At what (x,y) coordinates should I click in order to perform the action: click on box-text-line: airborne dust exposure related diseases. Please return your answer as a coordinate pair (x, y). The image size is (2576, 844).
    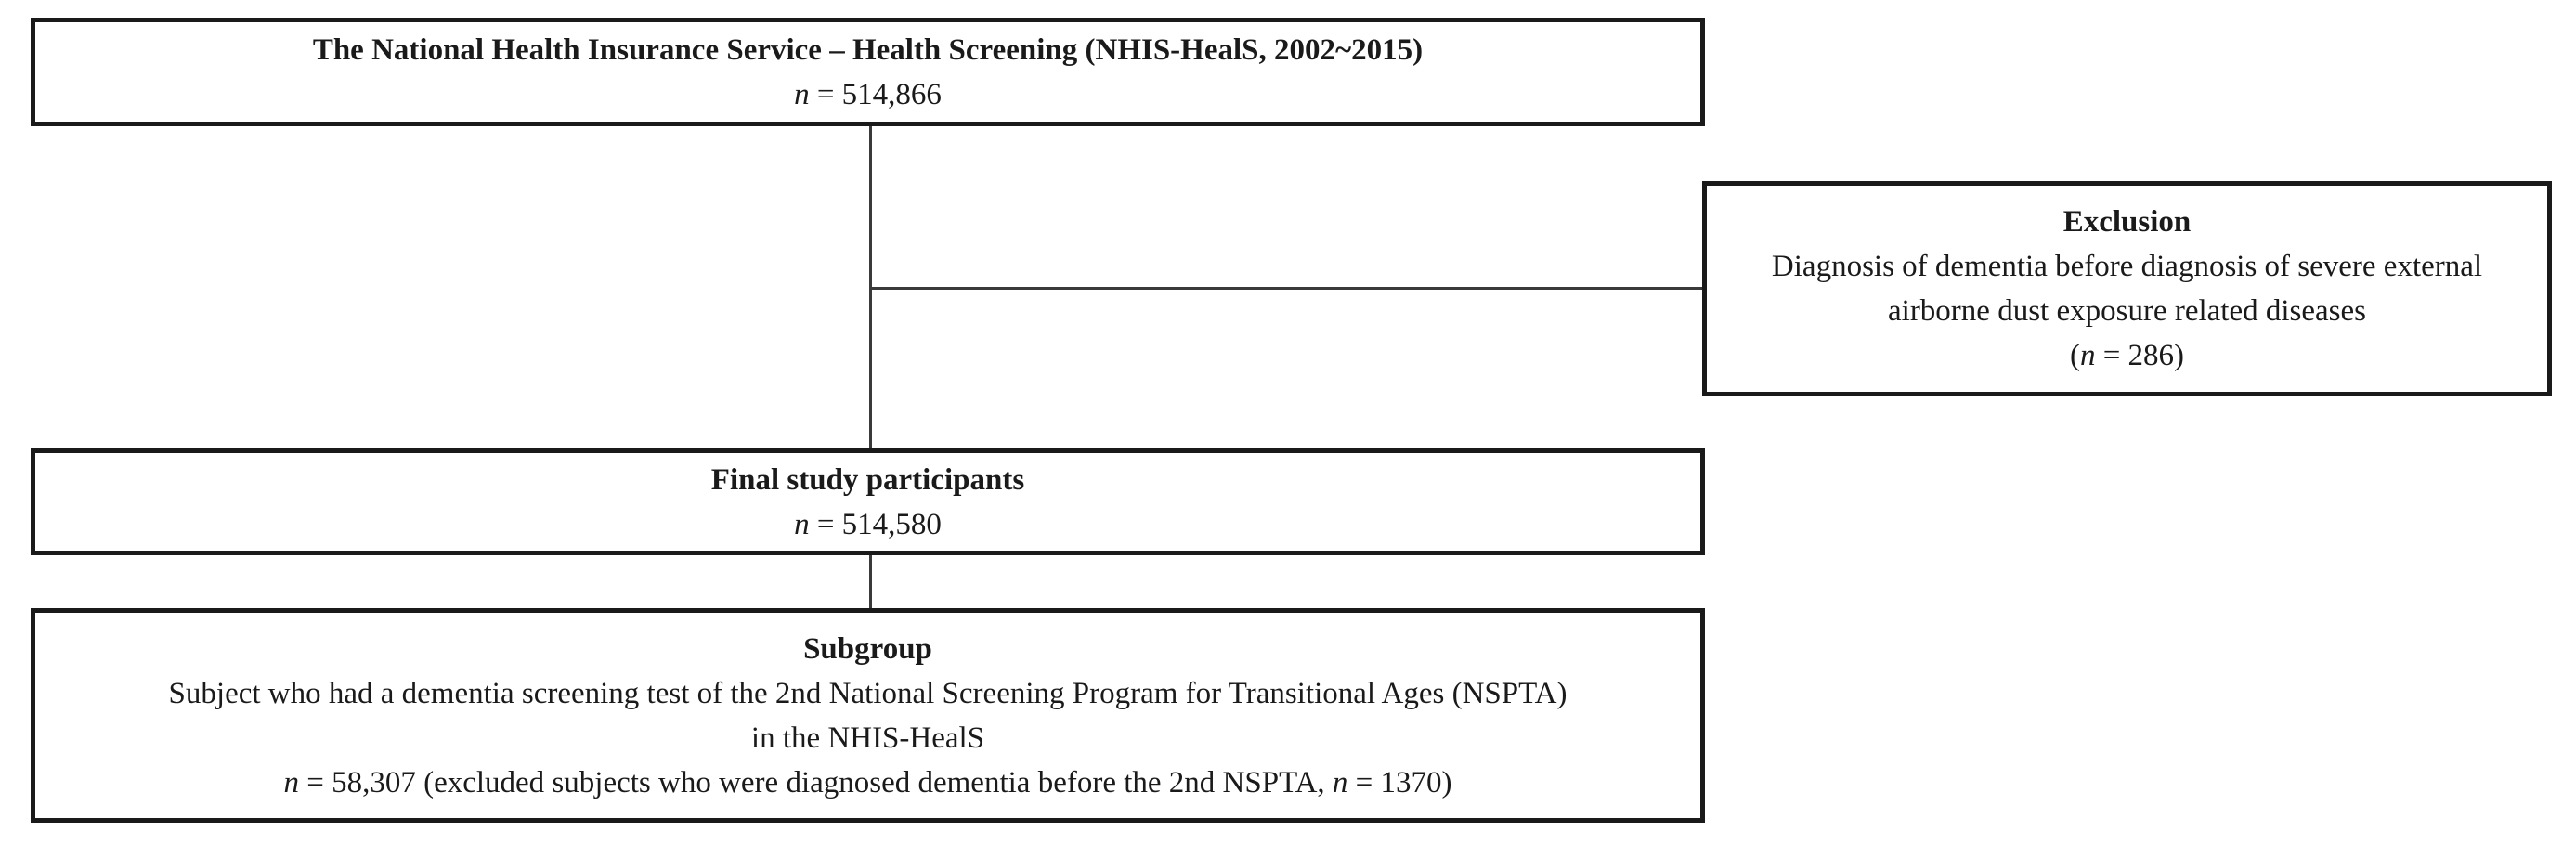
    Looking at the image, I should click on (2127, 311).